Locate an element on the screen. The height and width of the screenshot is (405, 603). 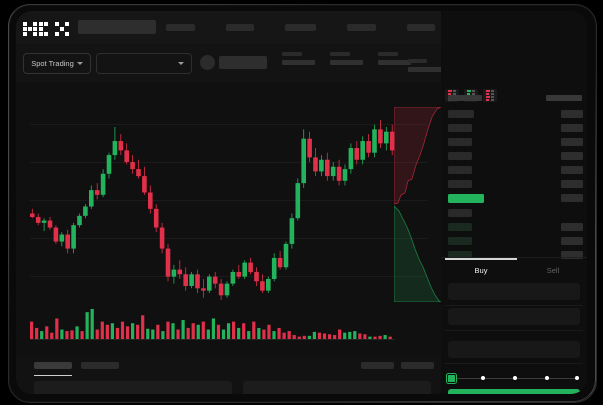
bottom-panel-left is located at coordinates (133, 387).